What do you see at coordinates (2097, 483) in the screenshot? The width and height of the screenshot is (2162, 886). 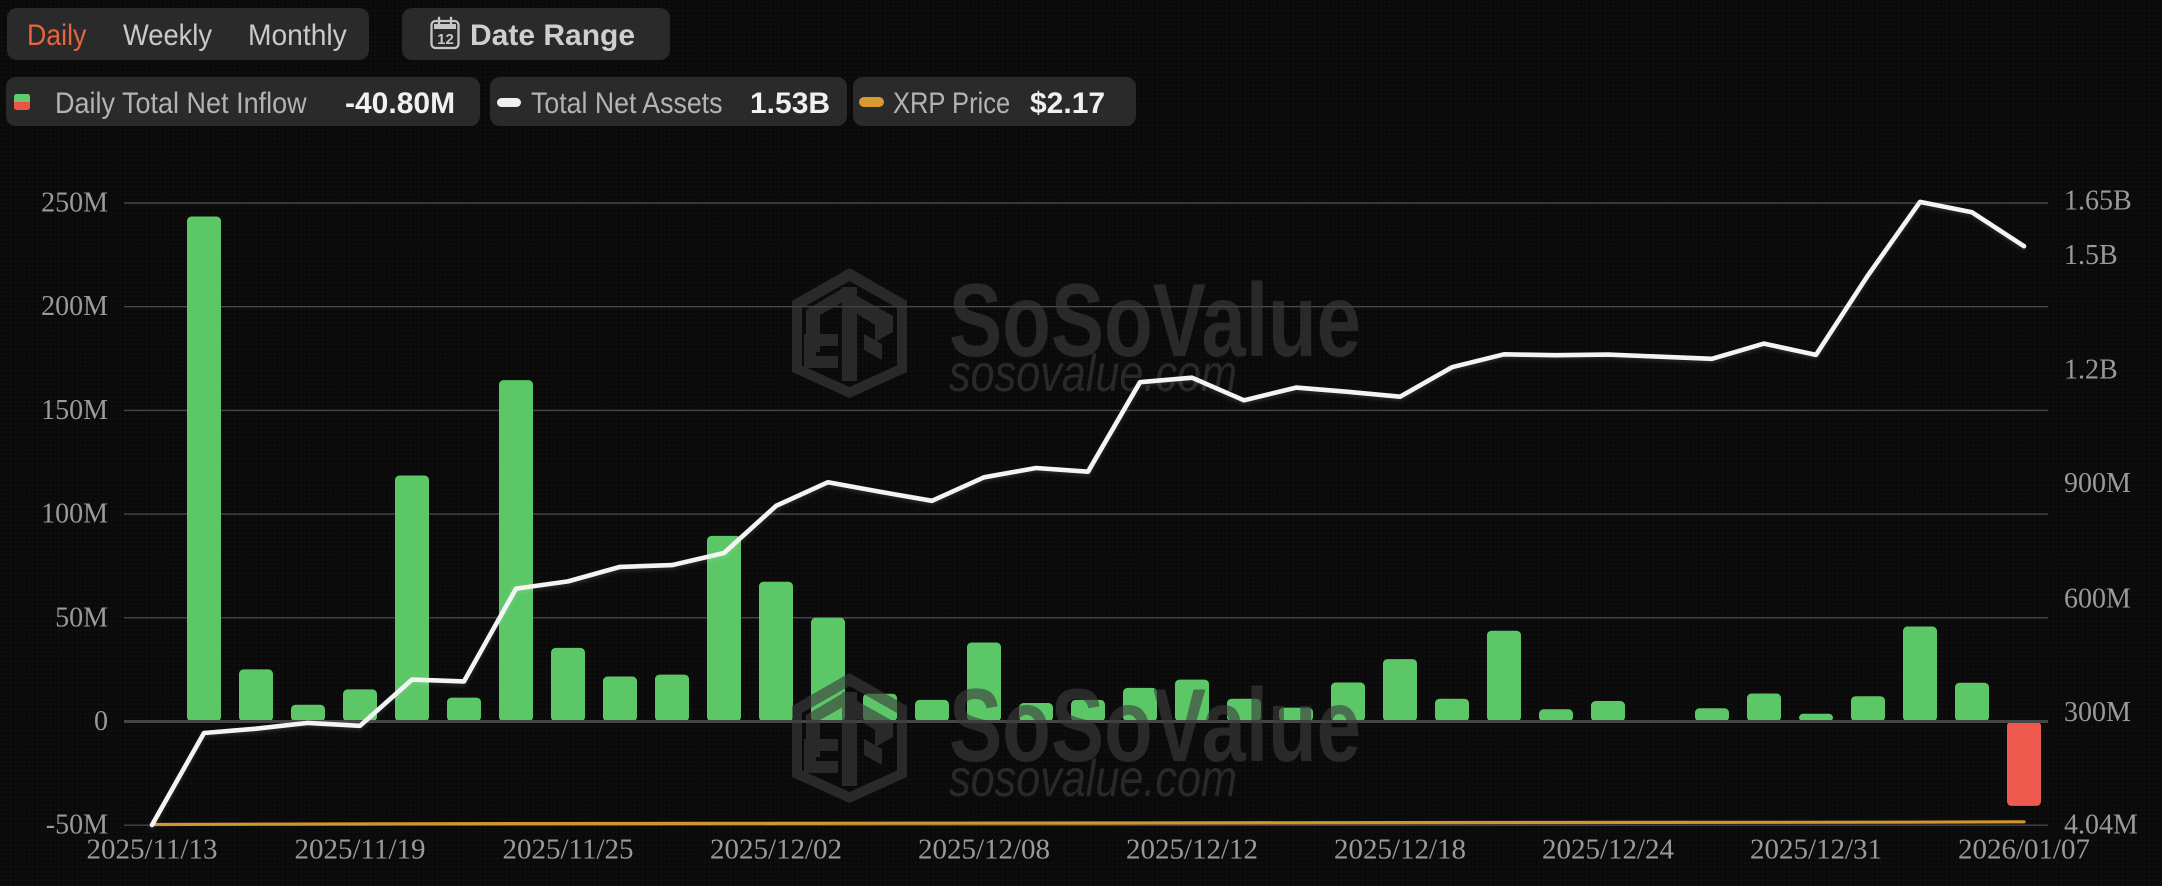 I see `svg-text: 900M` at bounding box center [2097, 483].